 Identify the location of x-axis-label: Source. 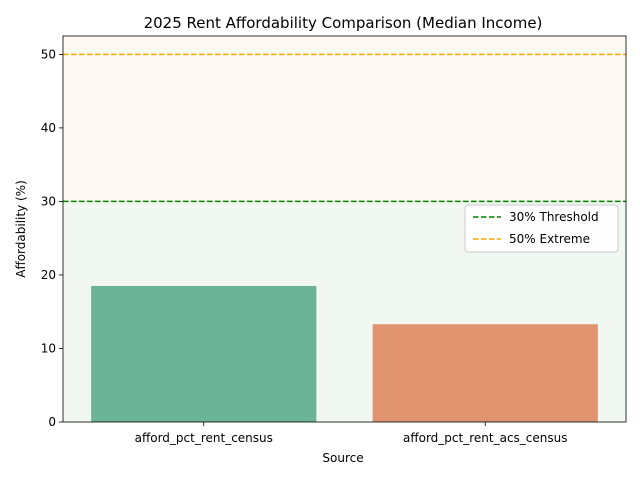
(342, 458).